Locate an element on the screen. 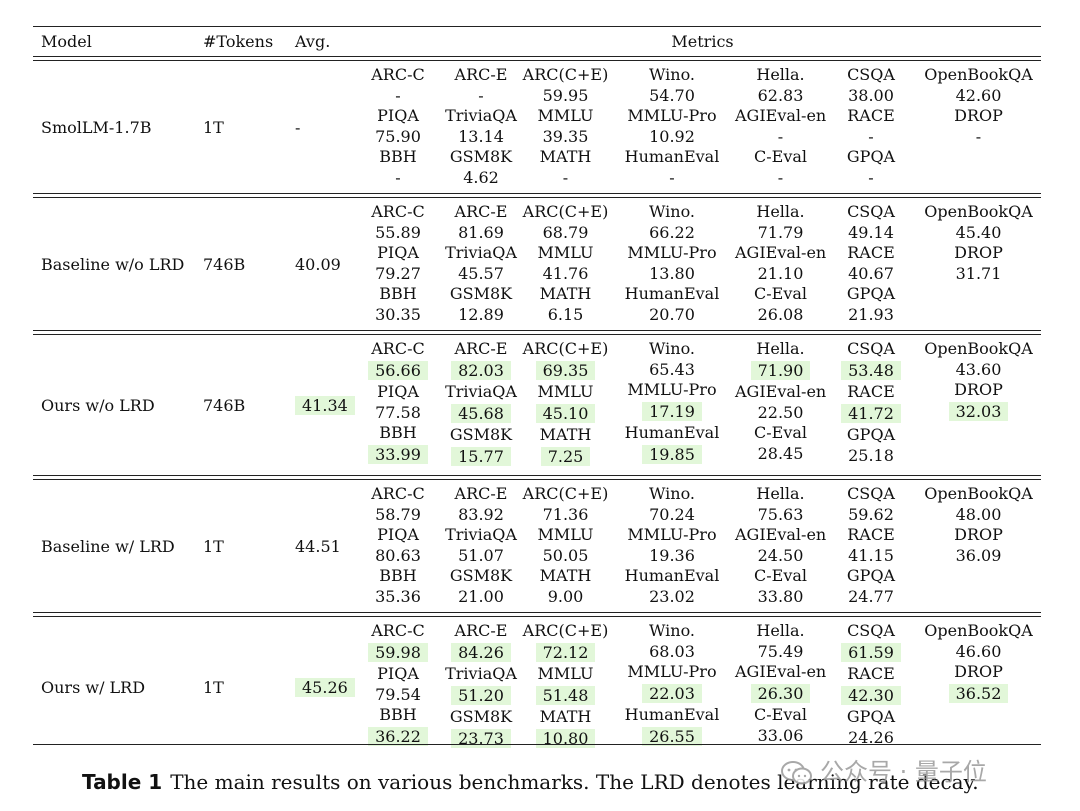  model-name: Baseline w/ LRD is located at coordinates (108, 546).